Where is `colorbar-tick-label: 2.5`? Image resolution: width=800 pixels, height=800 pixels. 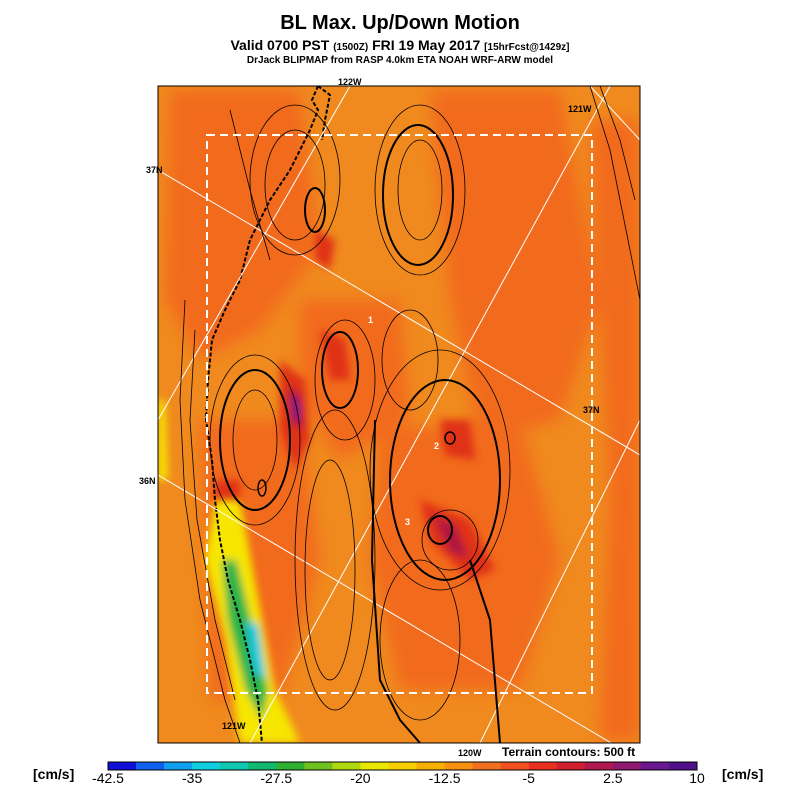 colorbar-tick-label: 2.5 is located at coordinates (613, 778).